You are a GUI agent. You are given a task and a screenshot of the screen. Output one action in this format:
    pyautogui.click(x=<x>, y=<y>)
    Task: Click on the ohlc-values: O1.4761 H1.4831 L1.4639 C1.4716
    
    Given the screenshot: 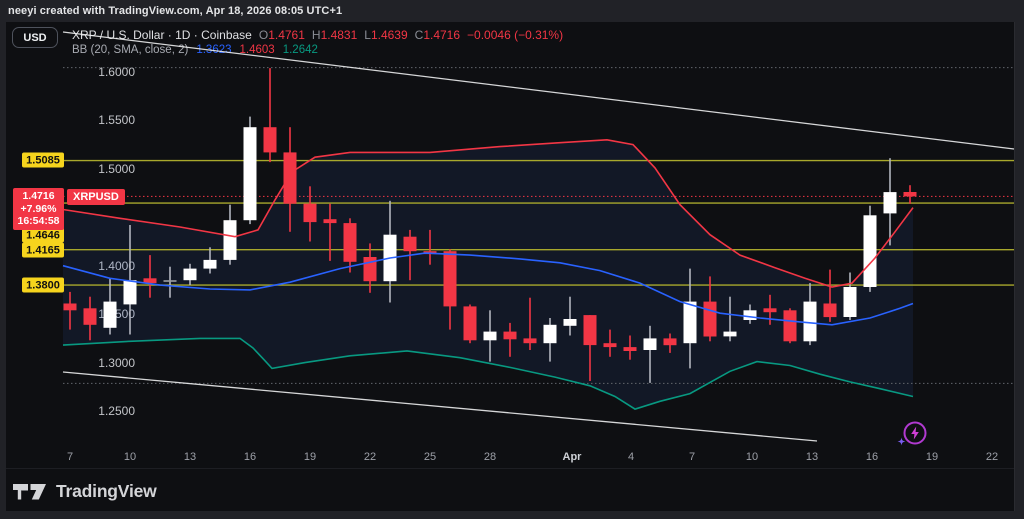 What is the action you would take?
    pyautogui.click(x=356, y=35)
    